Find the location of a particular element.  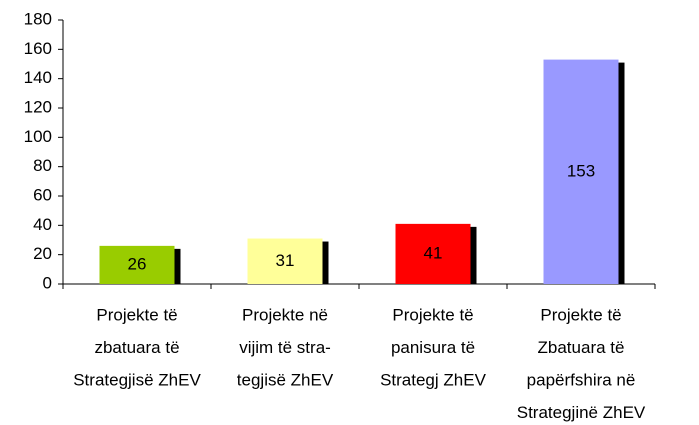

value-label: 41 is located at coordinates (433, 252).